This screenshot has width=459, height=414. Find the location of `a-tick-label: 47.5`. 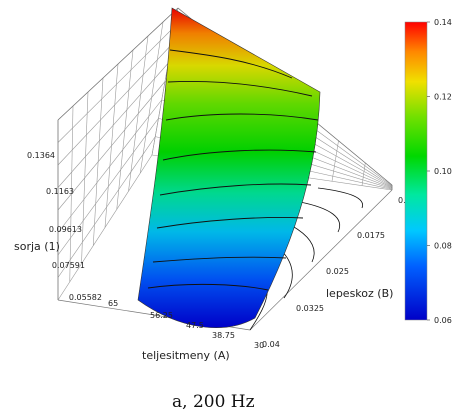

a-tick-label: 47.5 is located at coordinates (195, 325).